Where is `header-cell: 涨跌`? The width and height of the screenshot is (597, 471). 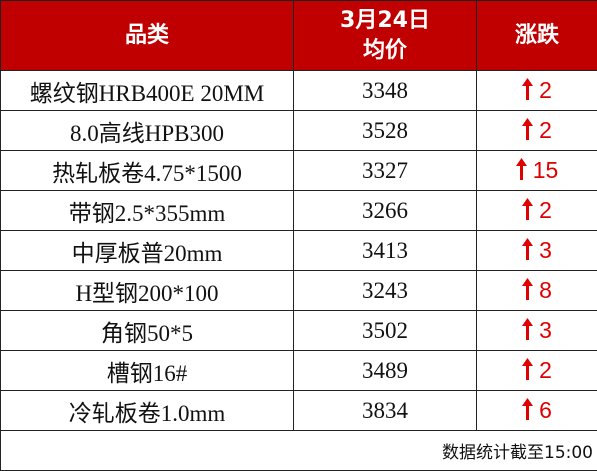
header-cell: 涨跌 is located at coordinates (536, 35).